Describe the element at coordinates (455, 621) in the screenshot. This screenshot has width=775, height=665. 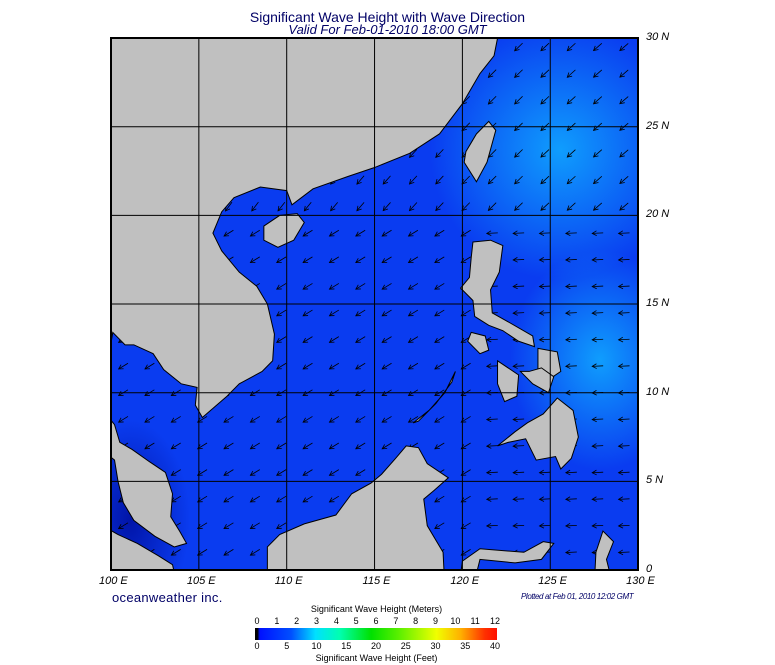
I see `colorbar-tick: 10` at that location.